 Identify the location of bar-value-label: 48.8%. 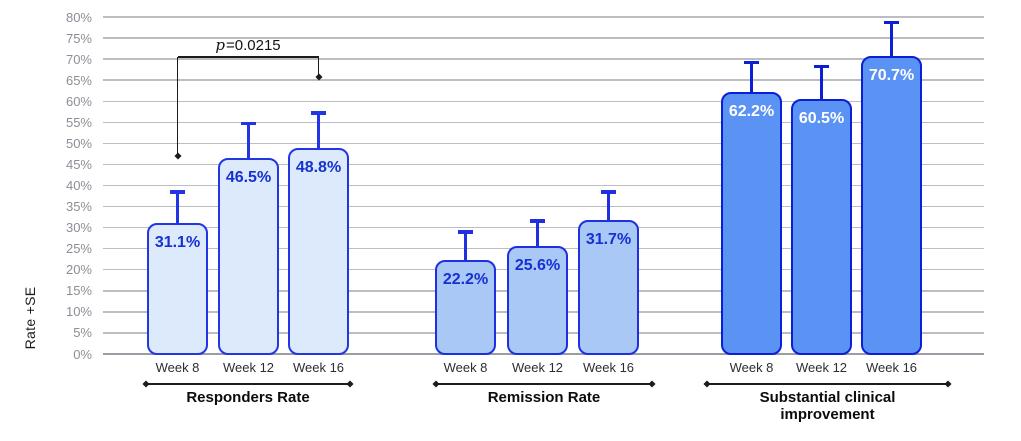
(318, 168).